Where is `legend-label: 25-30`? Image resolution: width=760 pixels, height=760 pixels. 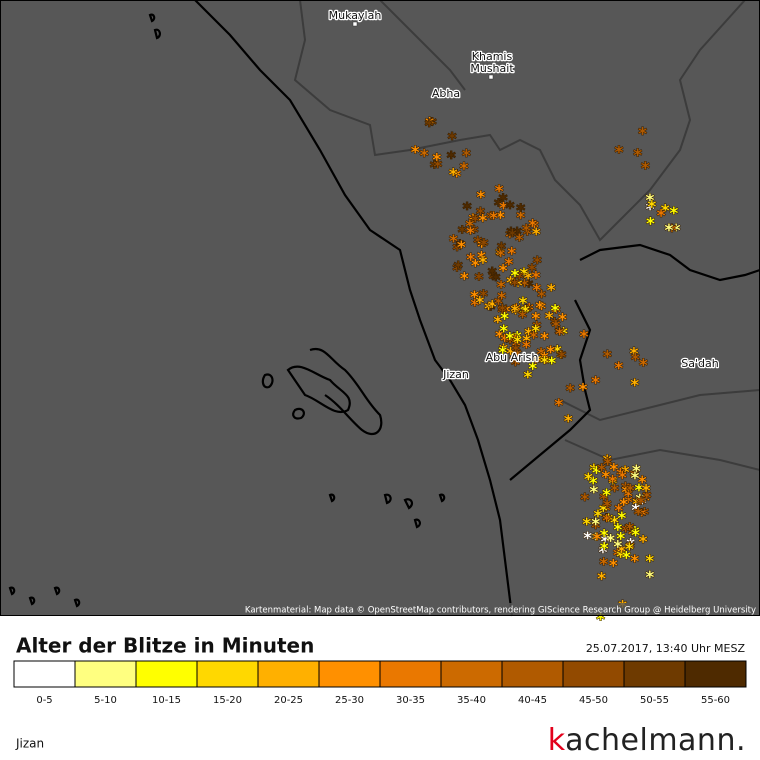
legend-label: 25-30 is located at coordinates (349, 700).